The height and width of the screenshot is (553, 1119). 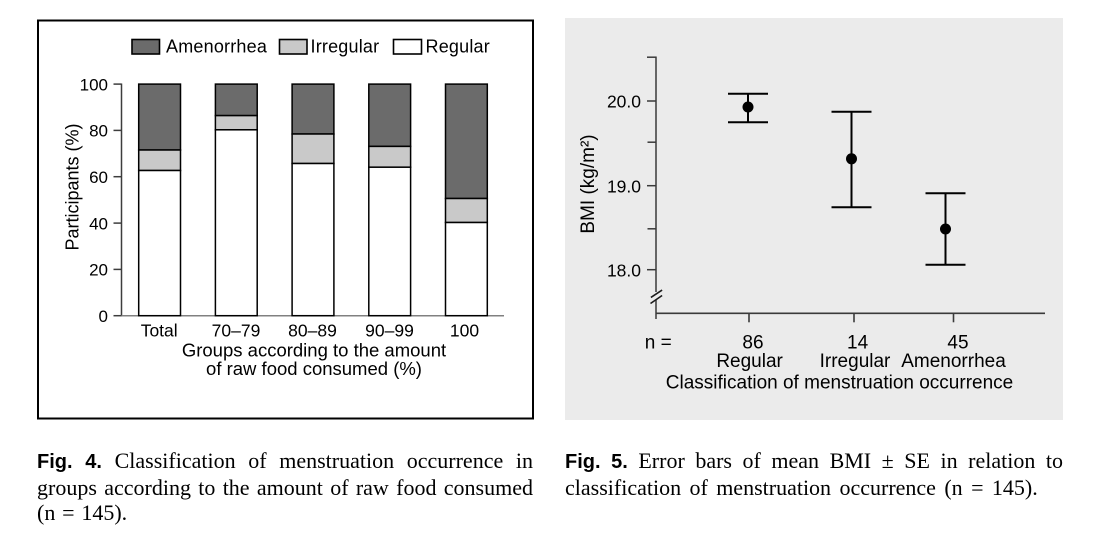 What do you see at coordinates (624, 270) in the screenshot?
I see `svg-text: 18.0` at bounding box center [624, 270].